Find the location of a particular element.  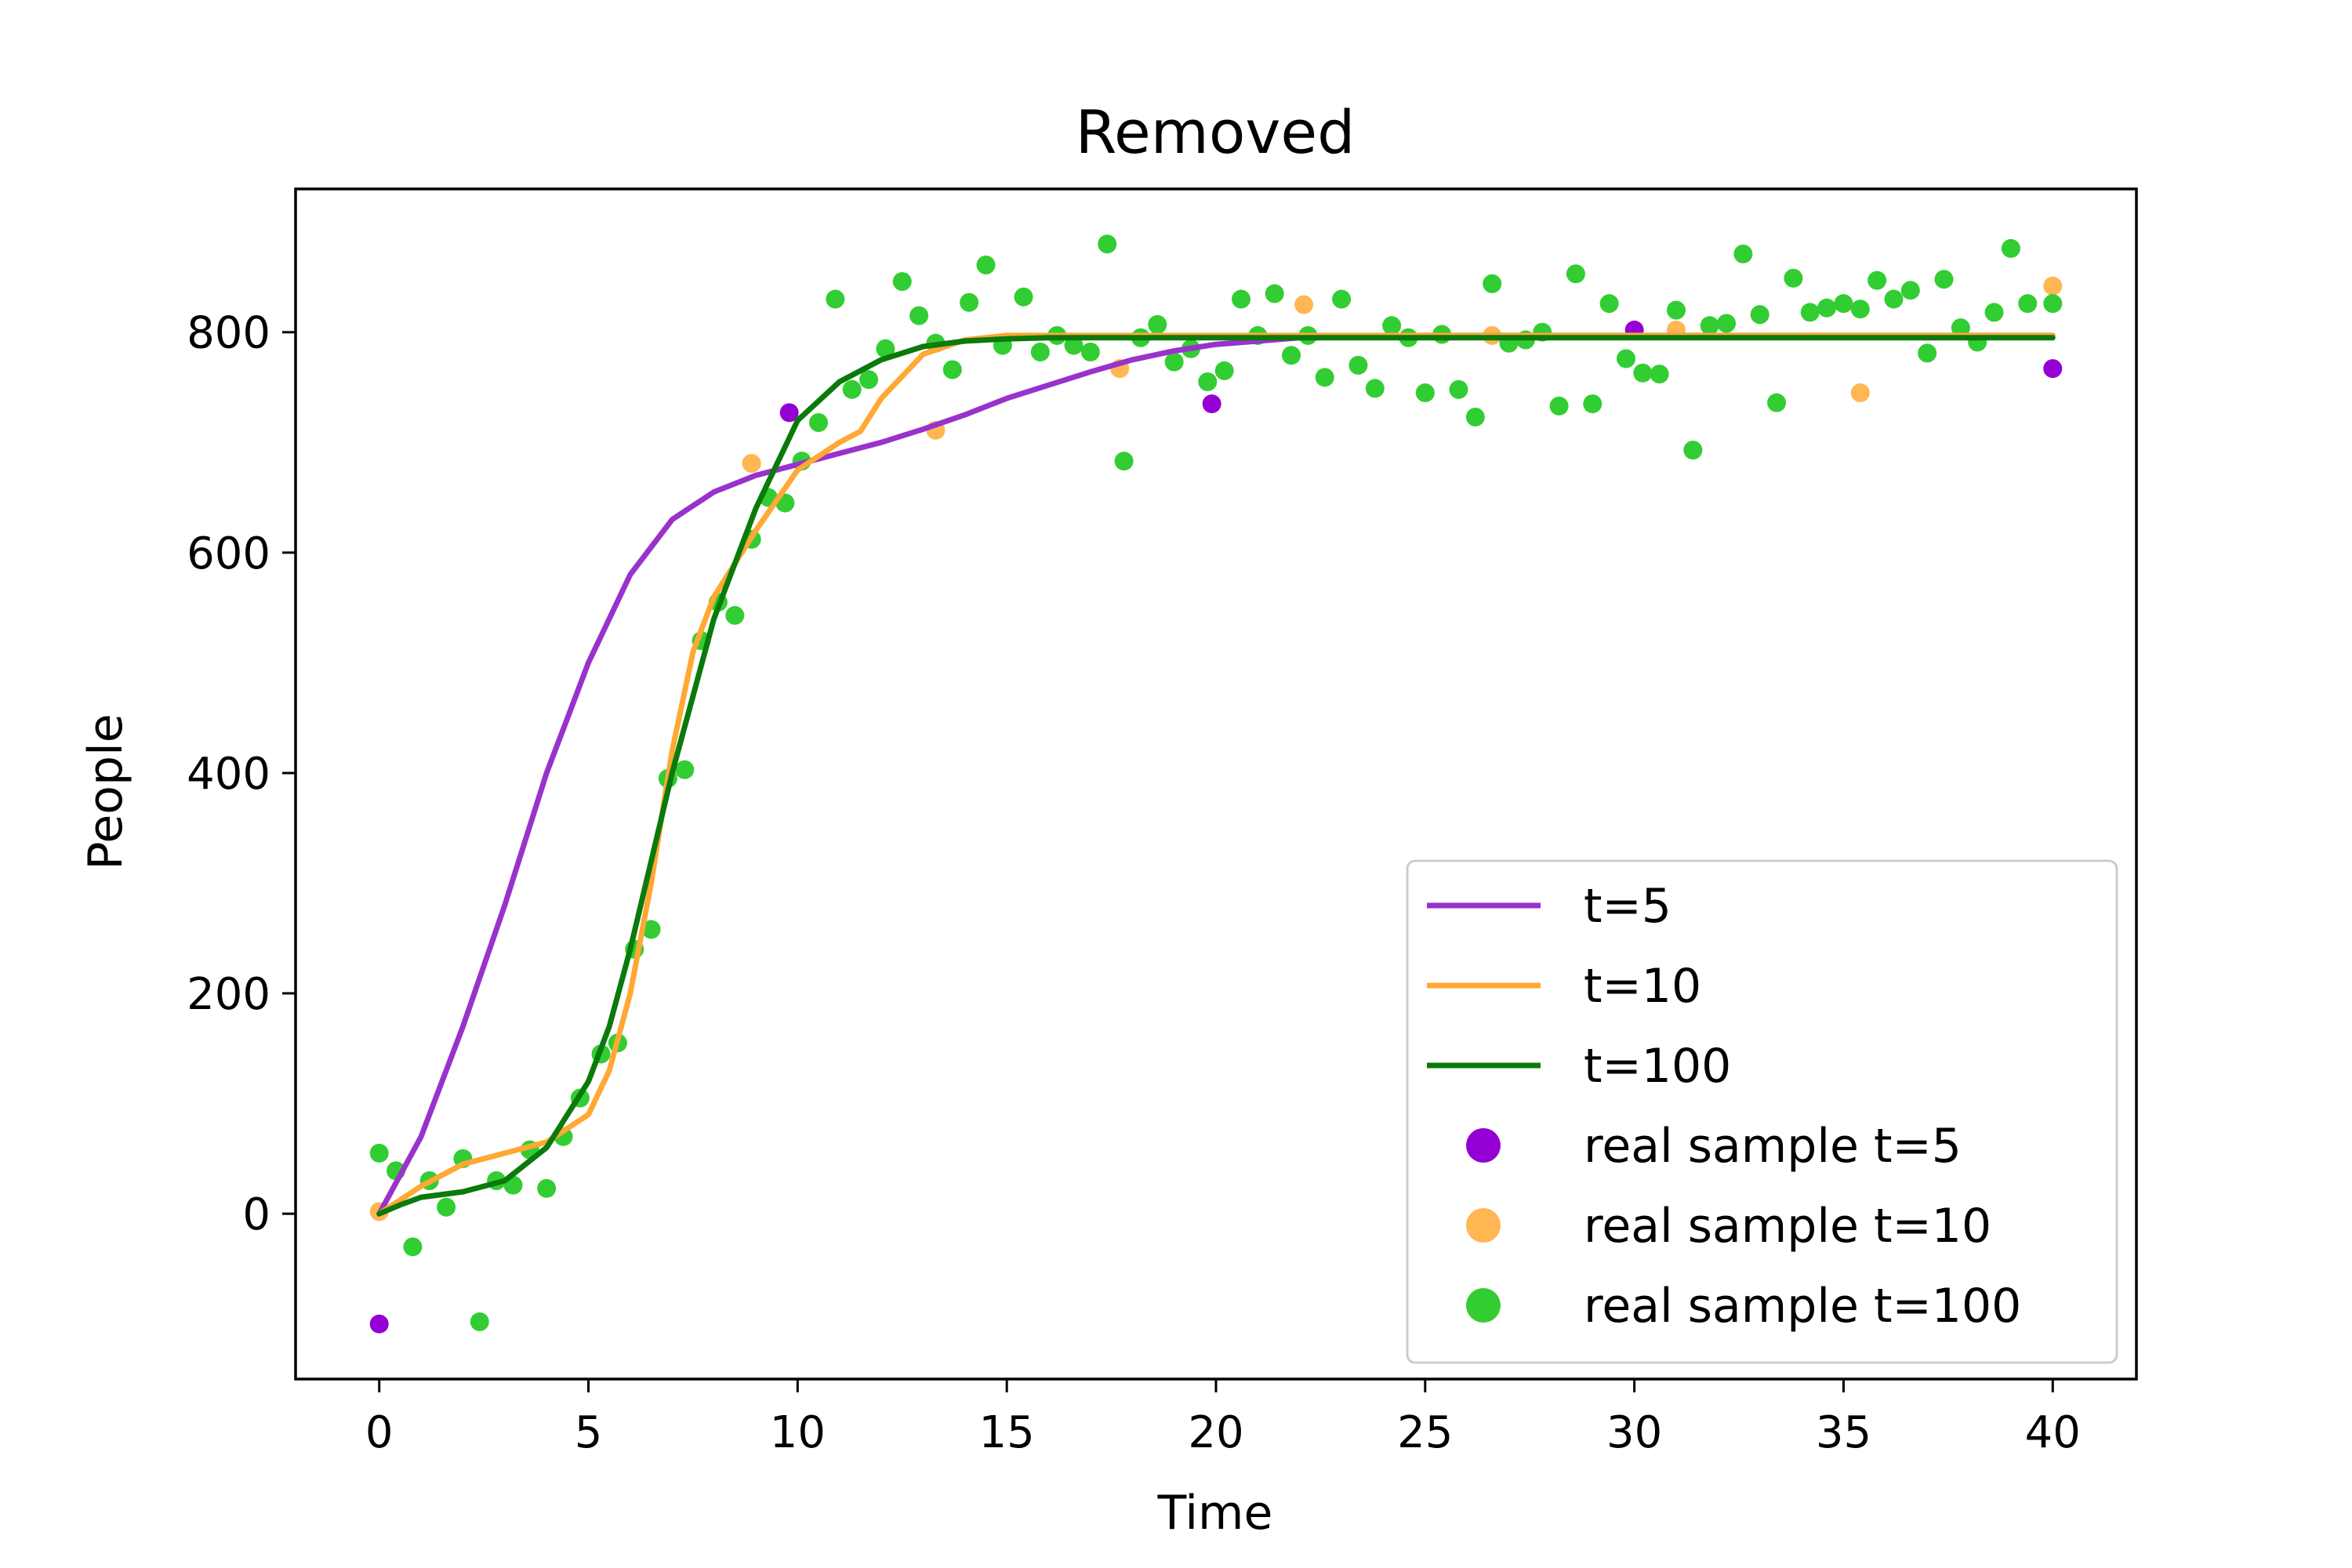

y-tick-label: 800 is located at coordinates (229, 333).